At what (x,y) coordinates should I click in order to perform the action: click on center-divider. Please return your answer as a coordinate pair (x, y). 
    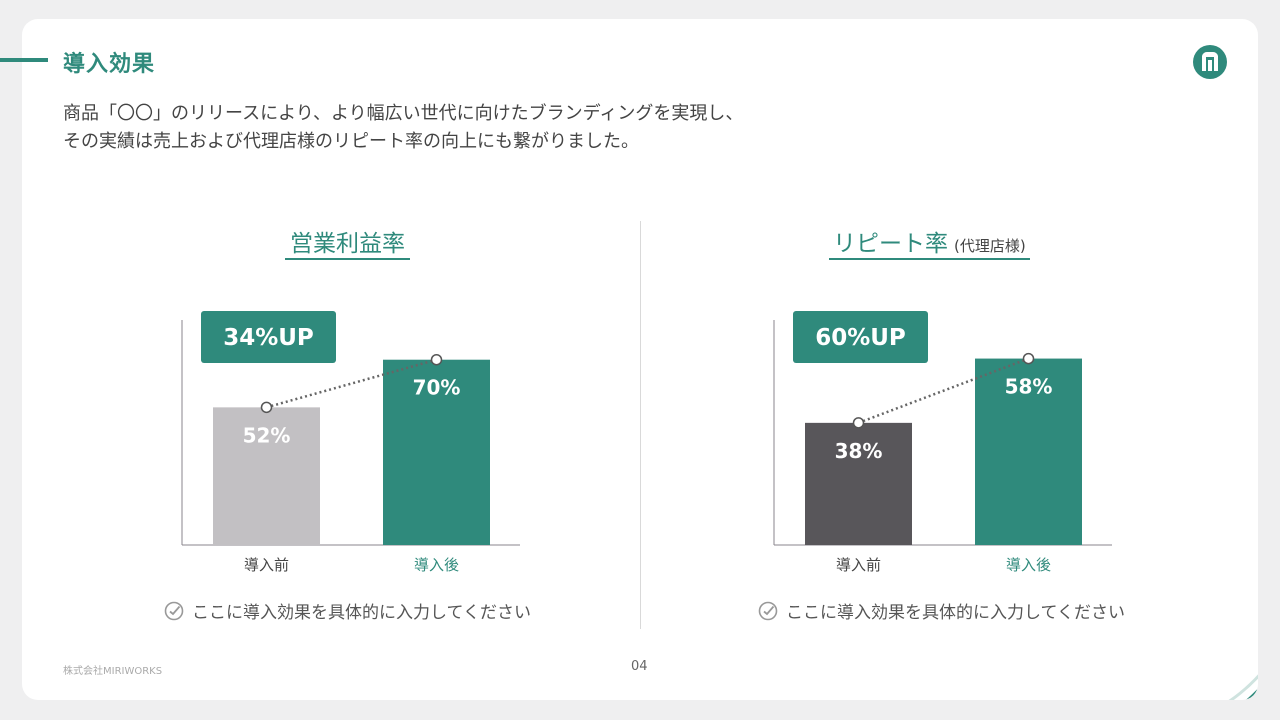
    Looking at the image, I should click on (640, 425).